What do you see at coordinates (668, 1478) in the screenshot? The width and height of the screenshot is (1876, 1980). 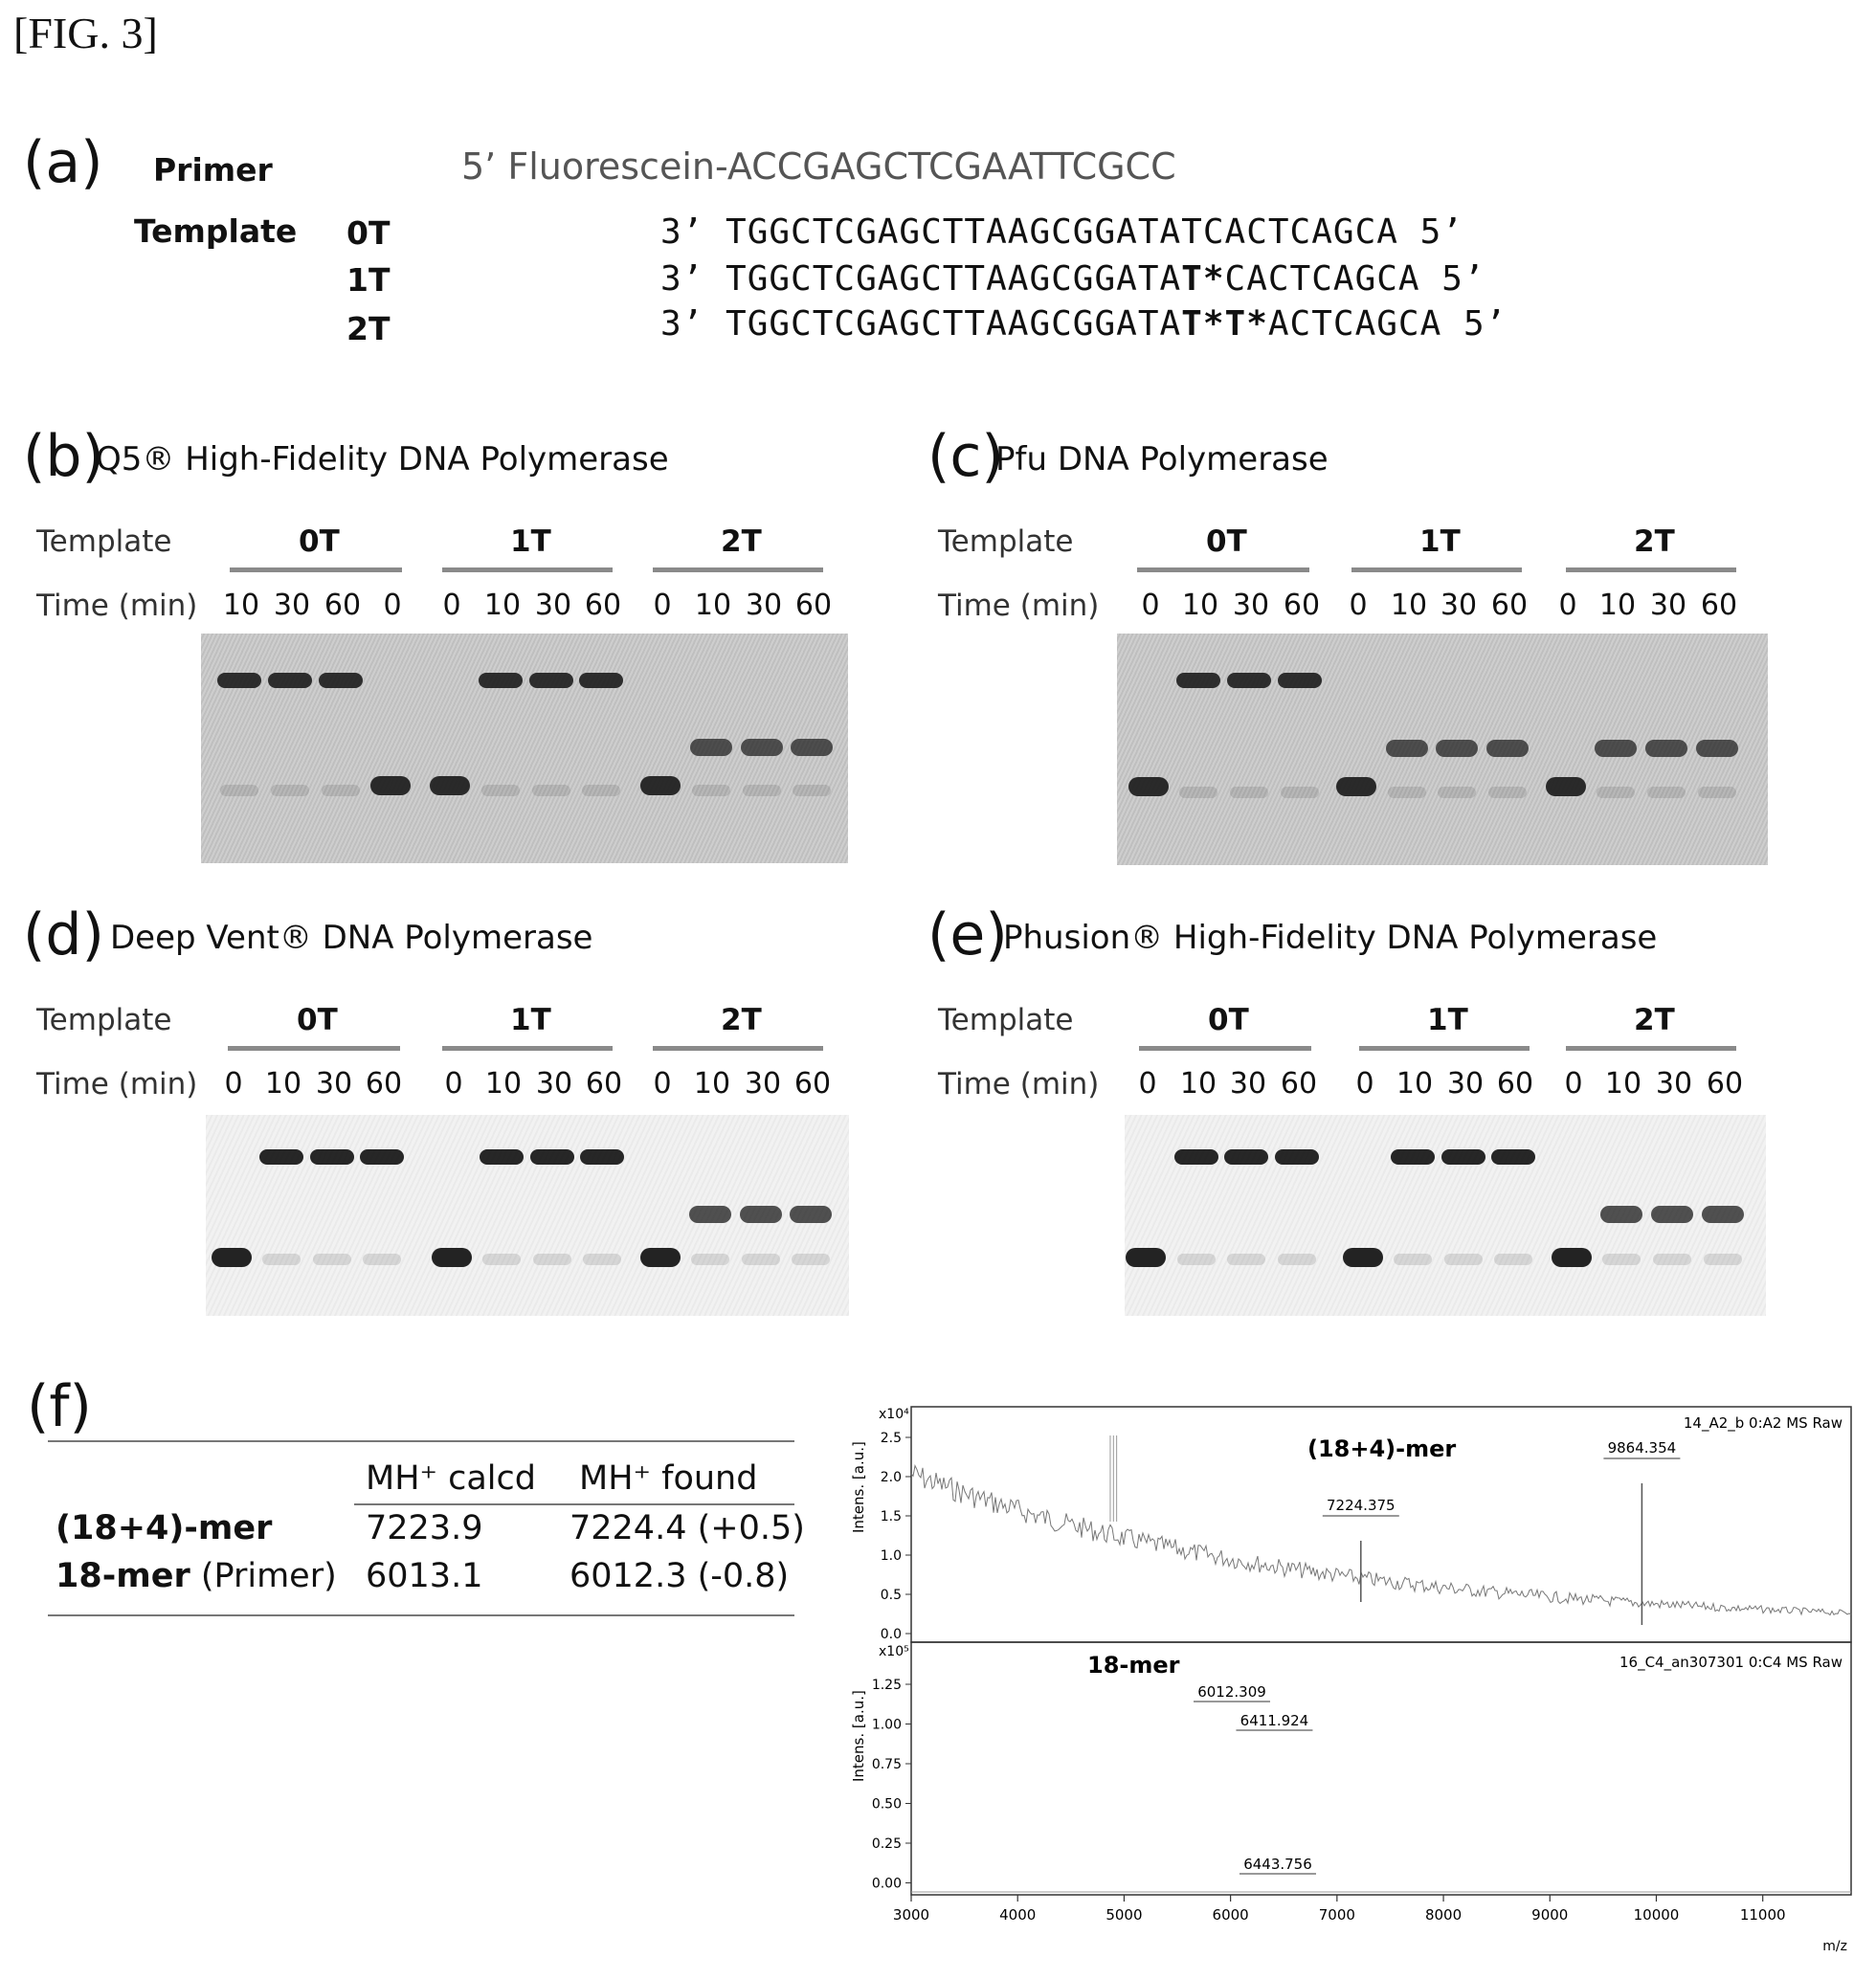 I see `table-header-found: MH⁺ found` at bounding box center [668, 1478].